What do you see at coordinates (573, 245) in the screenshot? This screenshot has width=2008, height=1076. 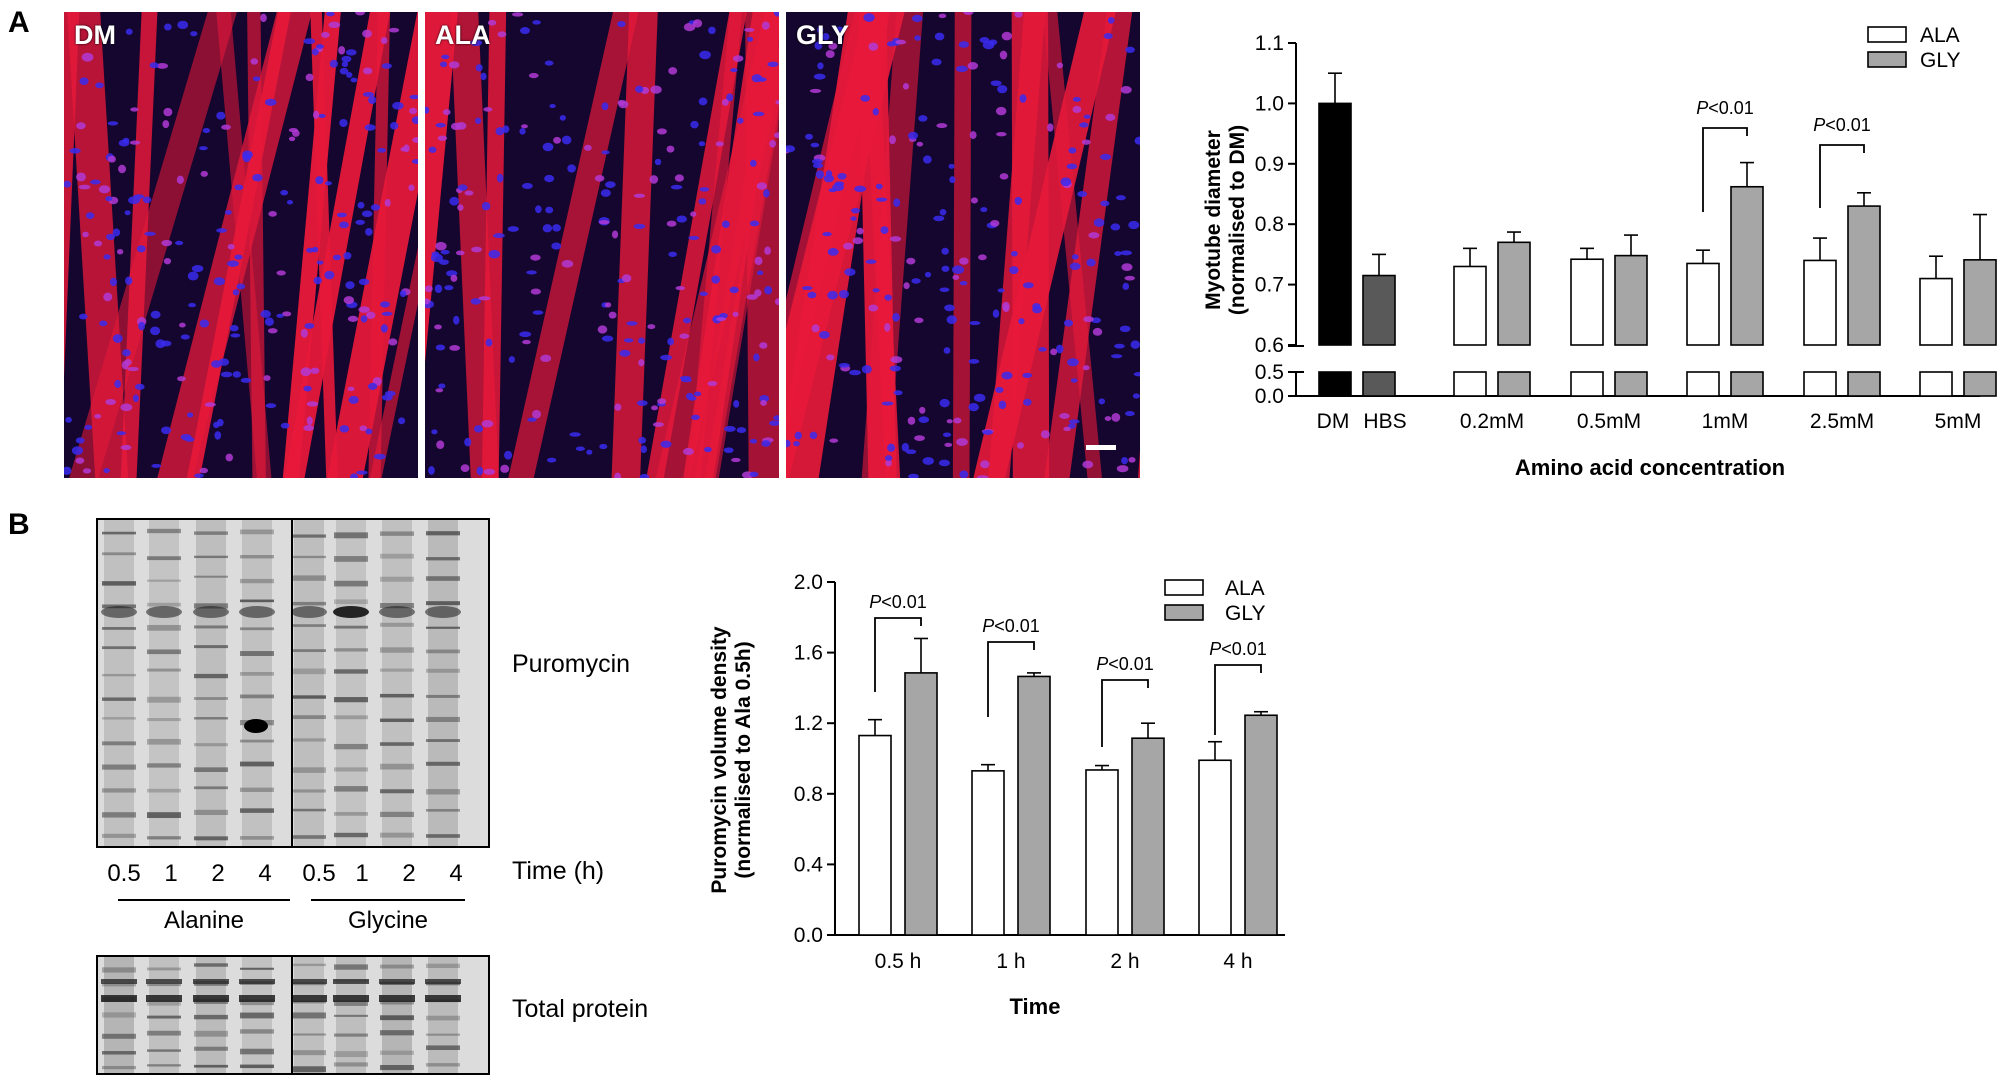 I see `myotube-fiber` at bounding box center [573, 245].